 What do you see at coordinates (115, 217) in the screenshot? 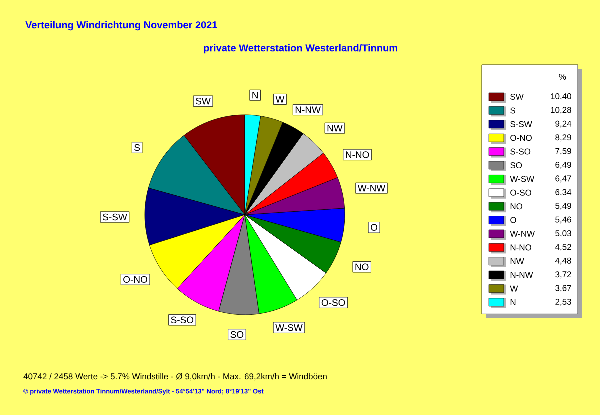
I see `slice-label: S-SW` at bounding box center [115, 217].